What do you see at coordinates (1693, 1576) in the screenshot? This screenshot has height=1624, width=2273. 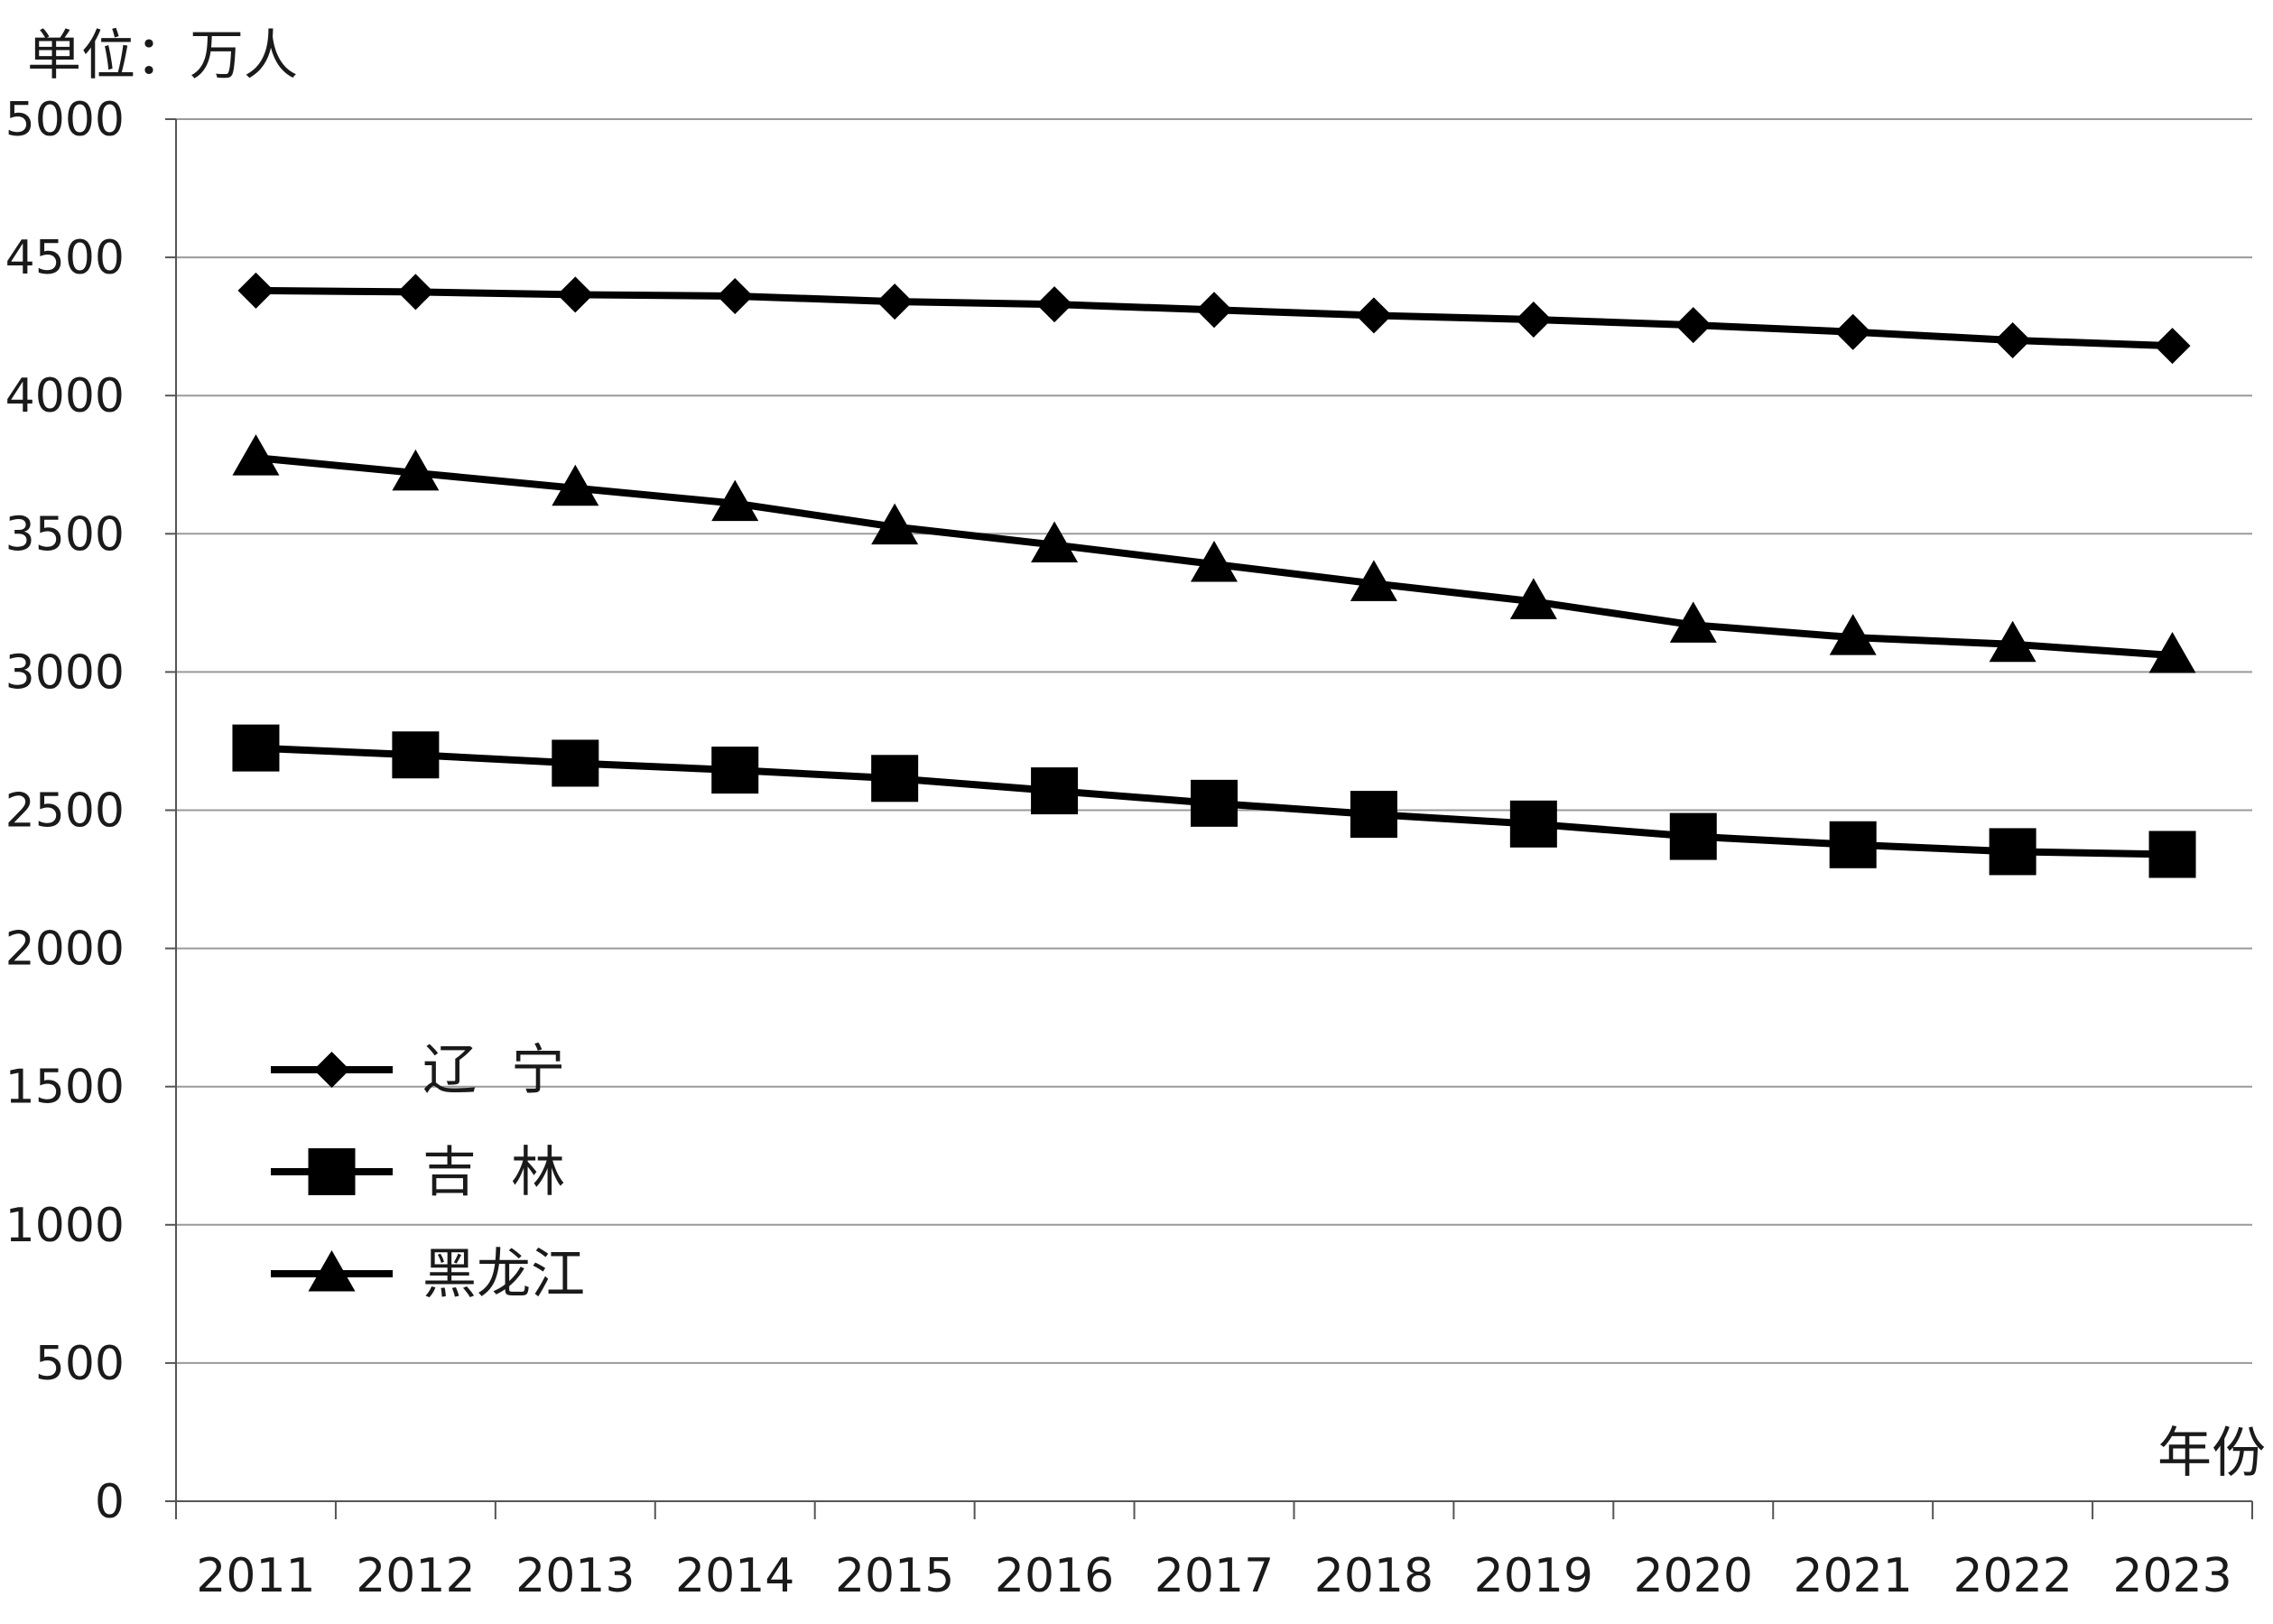 I see `x-tick-label: 2020` at bounding box center [1693, 1576].